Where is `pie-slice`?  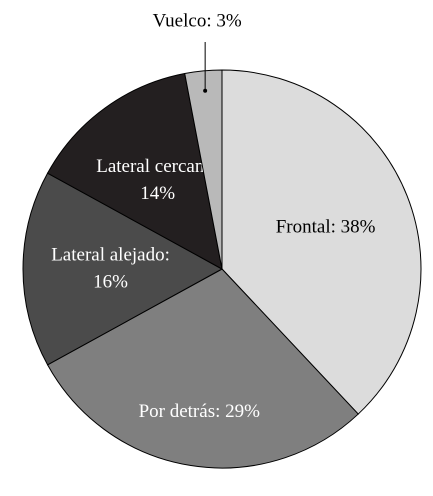 pie-slice is located at coordinates (203, 169).